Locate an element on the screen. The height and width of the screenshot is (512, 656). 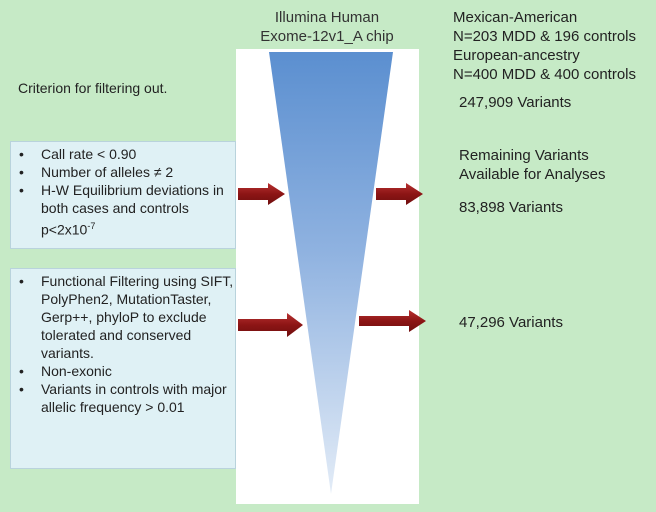
filter-item: Call rate < 0.90 is located at coordinates (123, 154).